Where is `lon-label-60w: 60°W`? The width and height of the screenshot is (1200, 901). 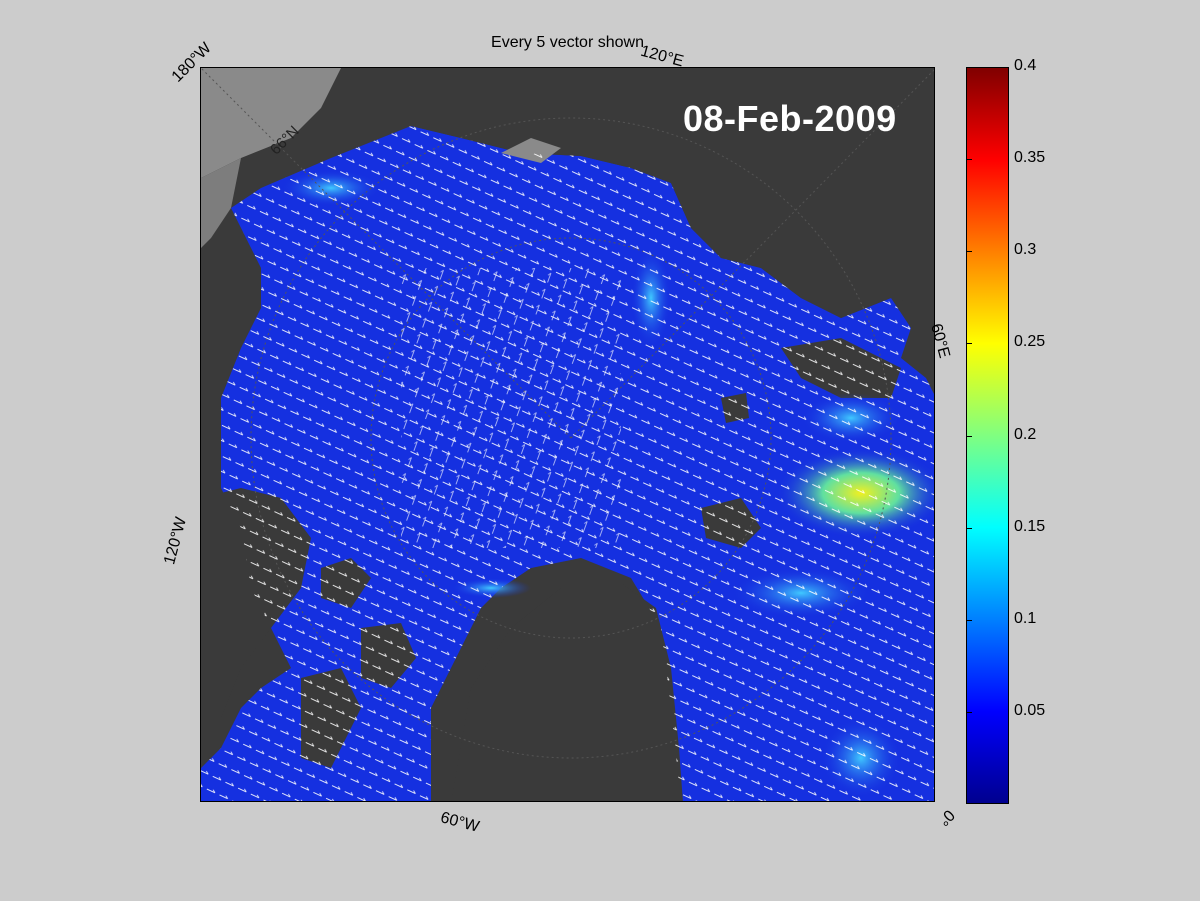 lon-label-60w: 60°W is located at coordinates (459, 822).